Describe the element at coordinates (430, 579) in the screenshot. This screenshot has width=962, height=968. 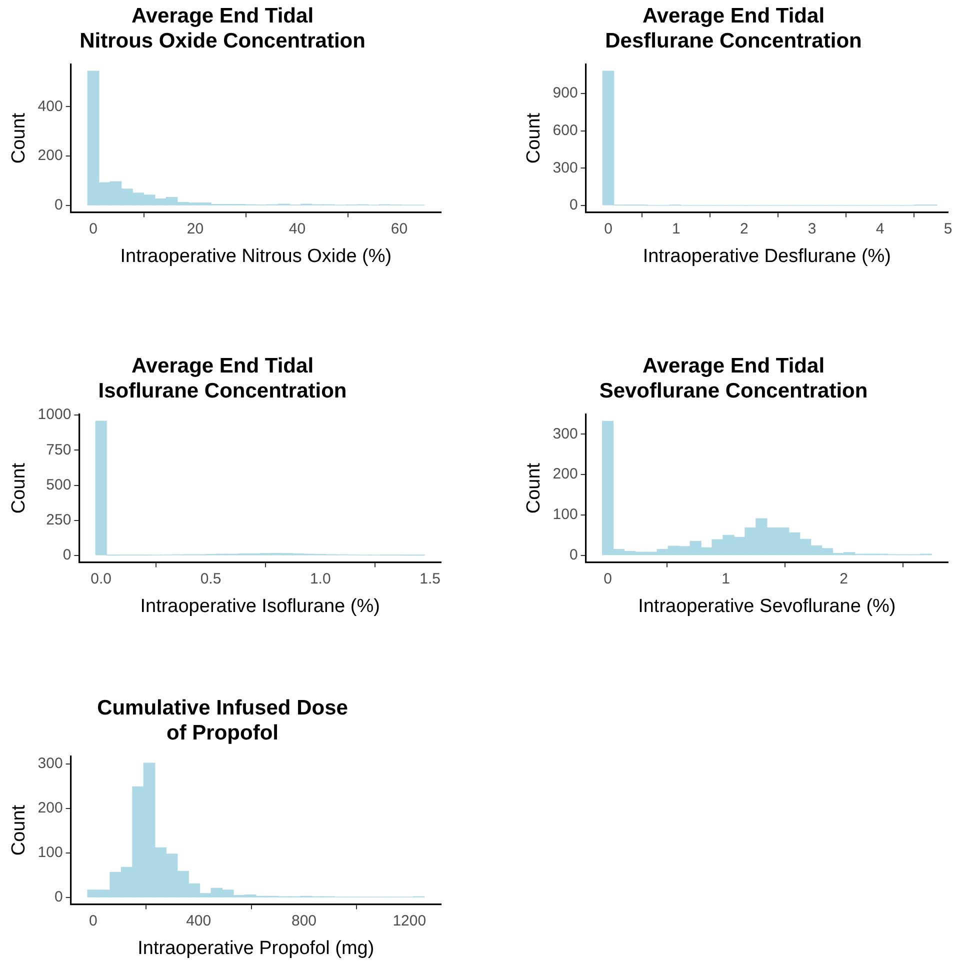
I see `x-tick-label: 1.5` at that location.